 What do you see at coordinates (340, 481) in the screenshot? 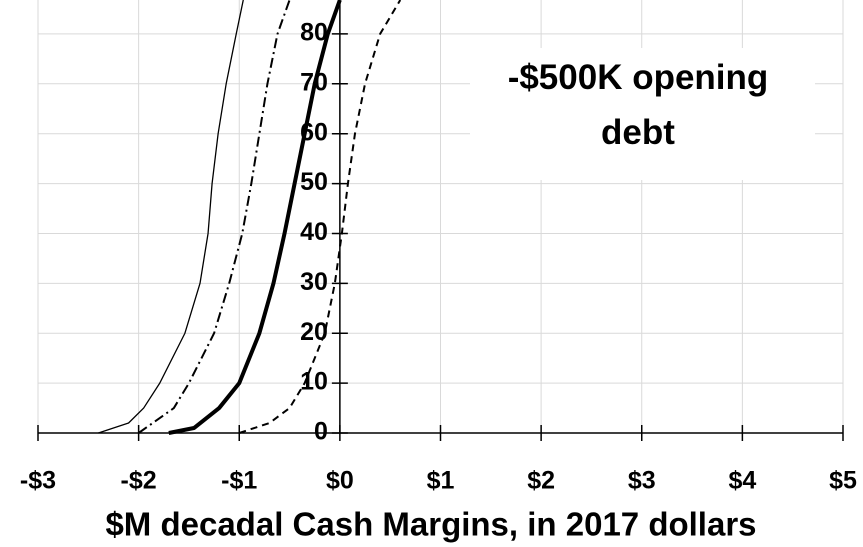
I see `x-tick-label: $0` at bounding box center [340, 481].